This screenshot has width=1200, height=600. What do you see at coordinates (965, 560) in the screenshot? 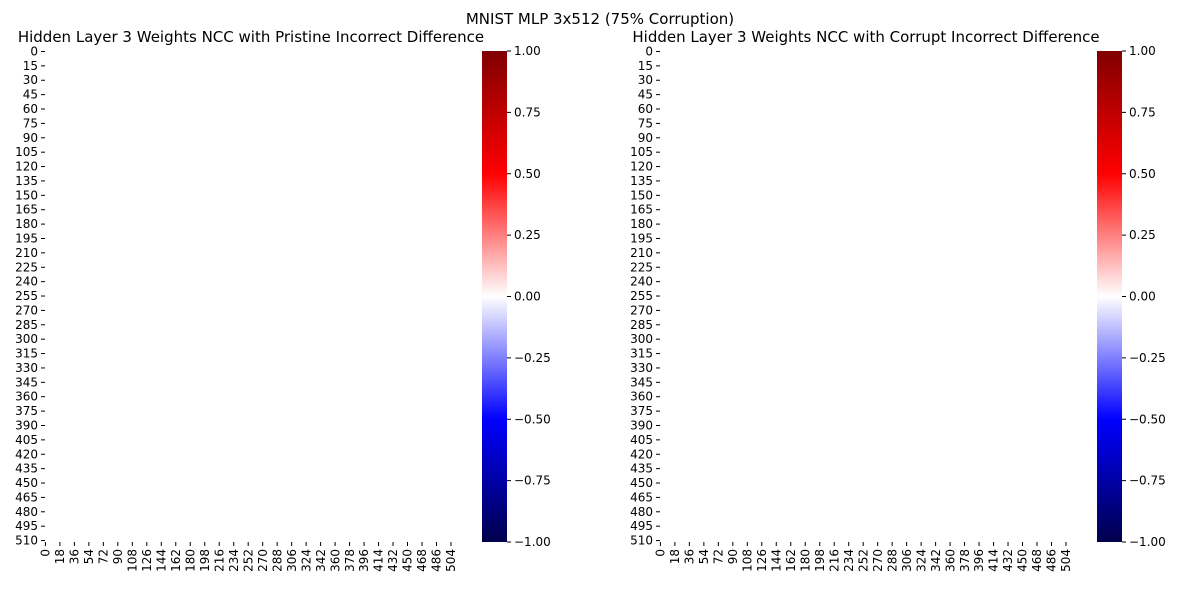
I see `x-tick-label: 378` at bounding box center [965, 560].